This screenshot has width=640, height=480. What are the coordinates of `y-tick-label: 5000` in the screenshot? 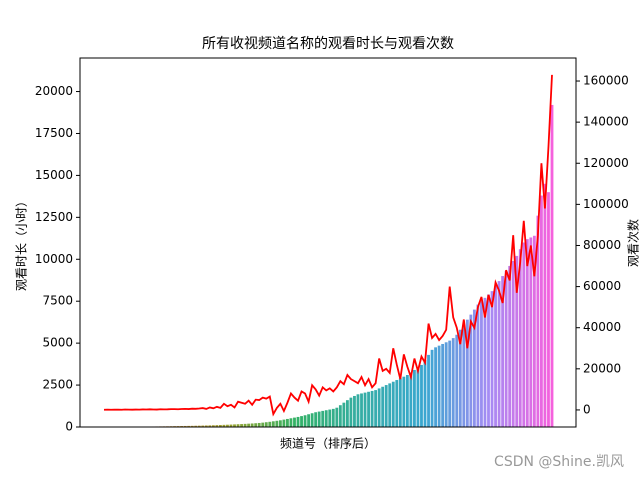 It's located at (57, 343).